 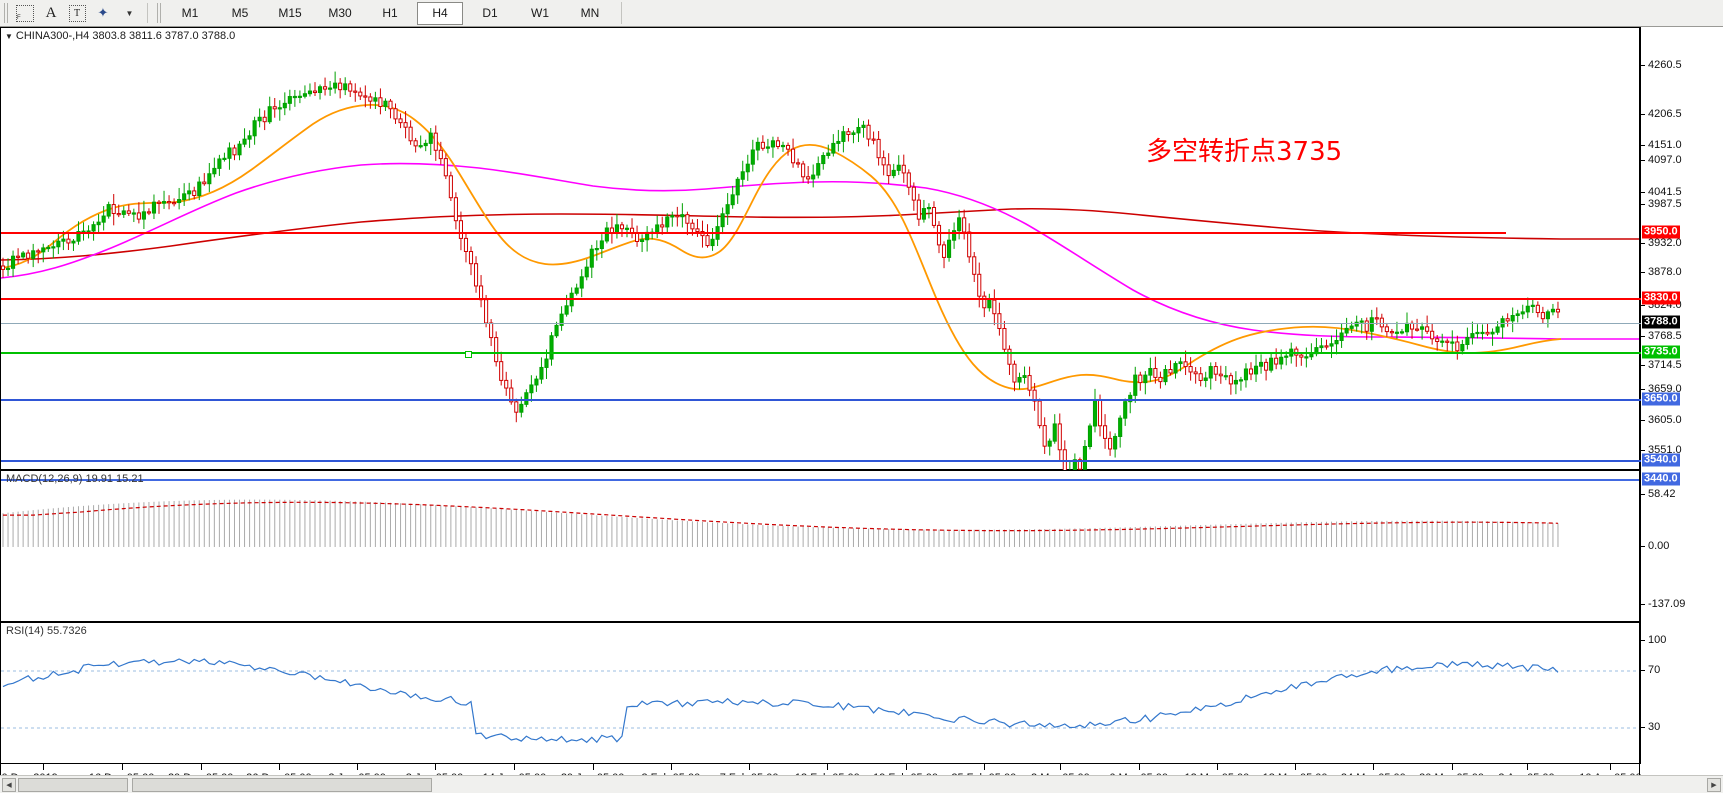 What do you see at coordinates (1661, 399) in the screenshot?
I see `price-level-badge-3650-0: 3650.0` at bounding box center [1661, 399].